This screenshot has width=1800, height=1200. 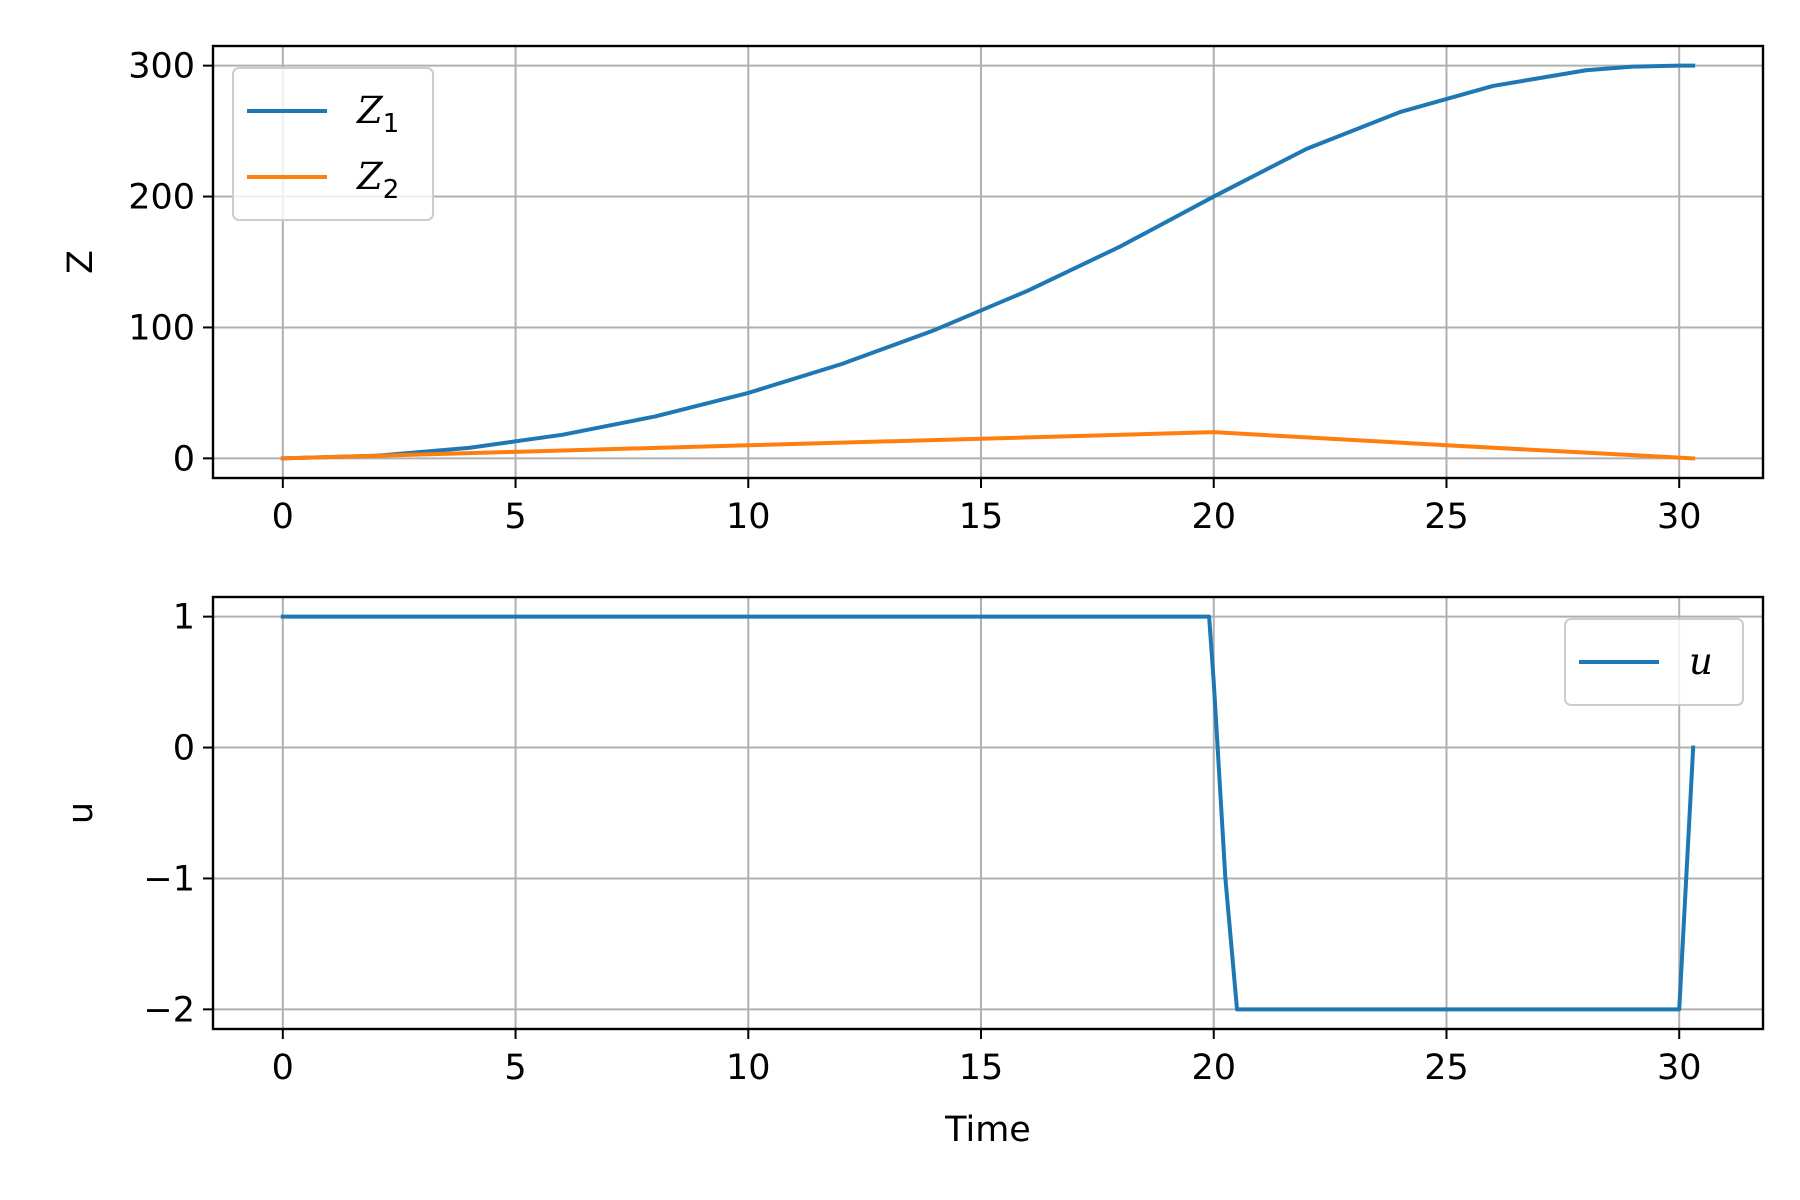 What do you see at coordinates (161, 67) in the screenshot?
I see `y-tick-label: 300` at bounding box center [161, 67].